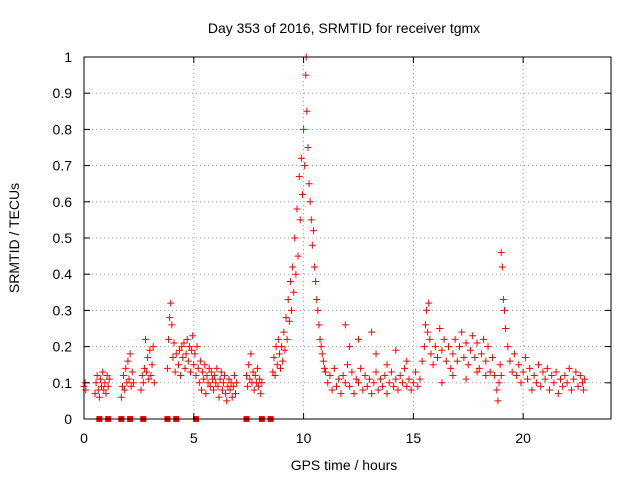  Describe the element at coordinates (63, 347) in the screenshot. I see `y-tick-label: 0.2` at that location.